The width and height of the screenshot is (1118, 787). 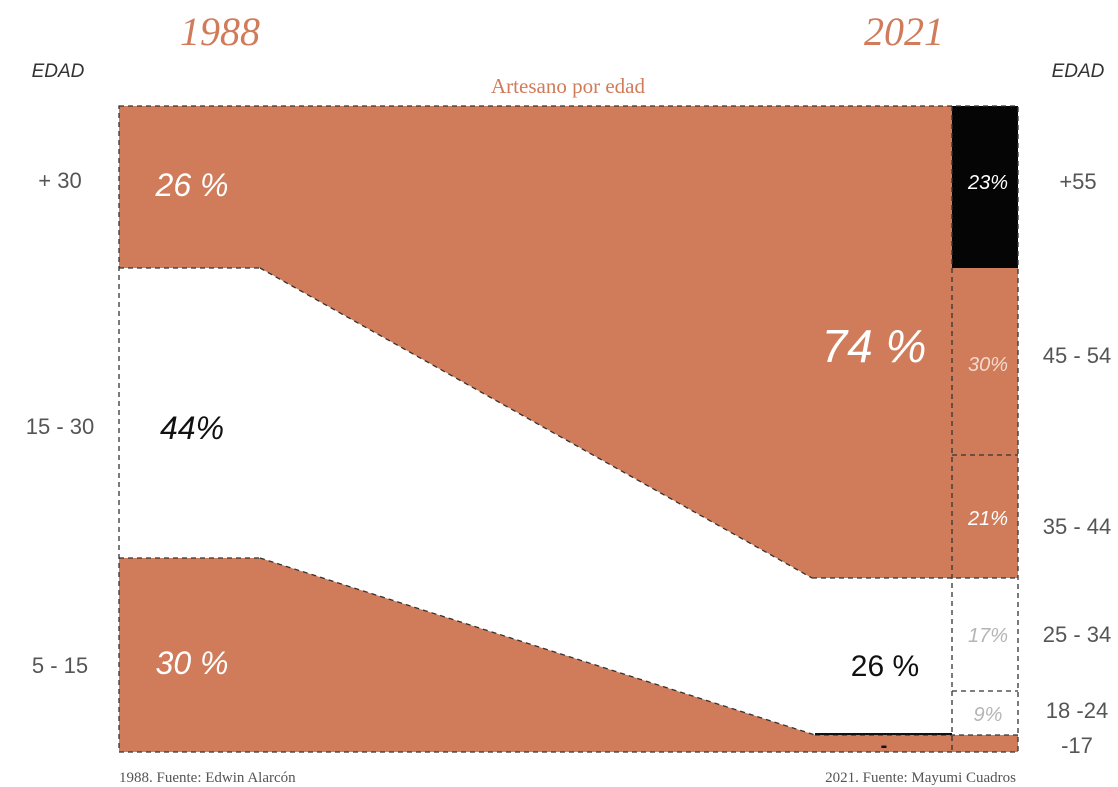 I want to click on left-age-label: 15 - 30, so click(x=60, y=426).